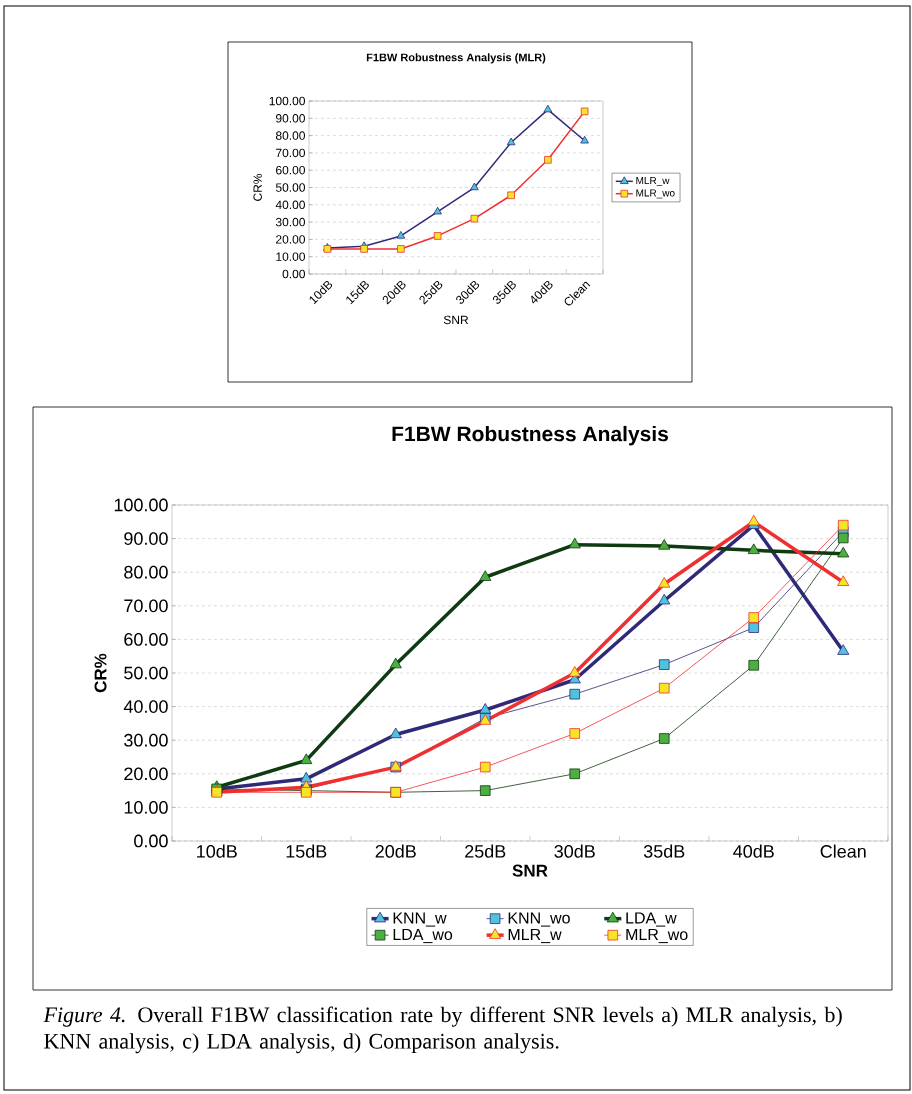 The width and height of the screenshot is (912, 1094). I want to click on x-tick-label: 25dB, so click(485, 851).